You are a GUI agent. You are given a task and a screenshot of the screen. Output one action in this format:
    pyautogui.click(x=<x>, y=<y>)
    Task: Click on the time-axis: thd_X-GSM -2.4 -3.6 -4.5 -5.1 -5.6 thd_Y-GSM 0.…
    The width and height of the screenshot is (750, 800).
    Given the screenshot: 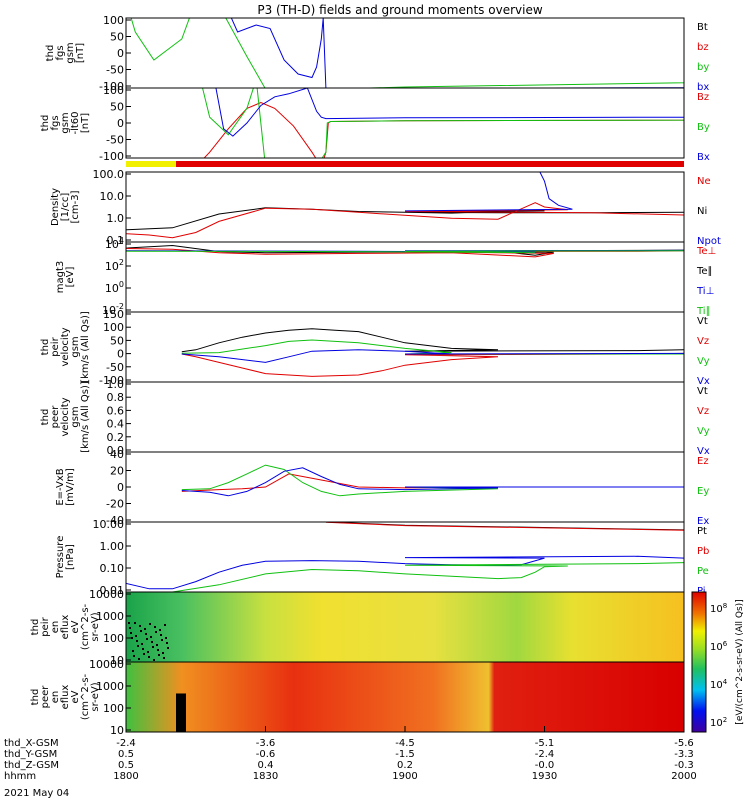 What is the action you would take?
    pyautogui.click(x=350, y=754)
    